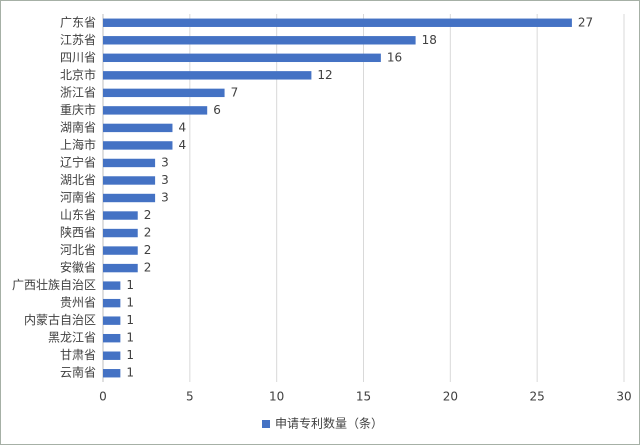  Describe the element at coordinates (78, 92) in the screenshot. I see `y-tick-label: 浙江省` at that location.